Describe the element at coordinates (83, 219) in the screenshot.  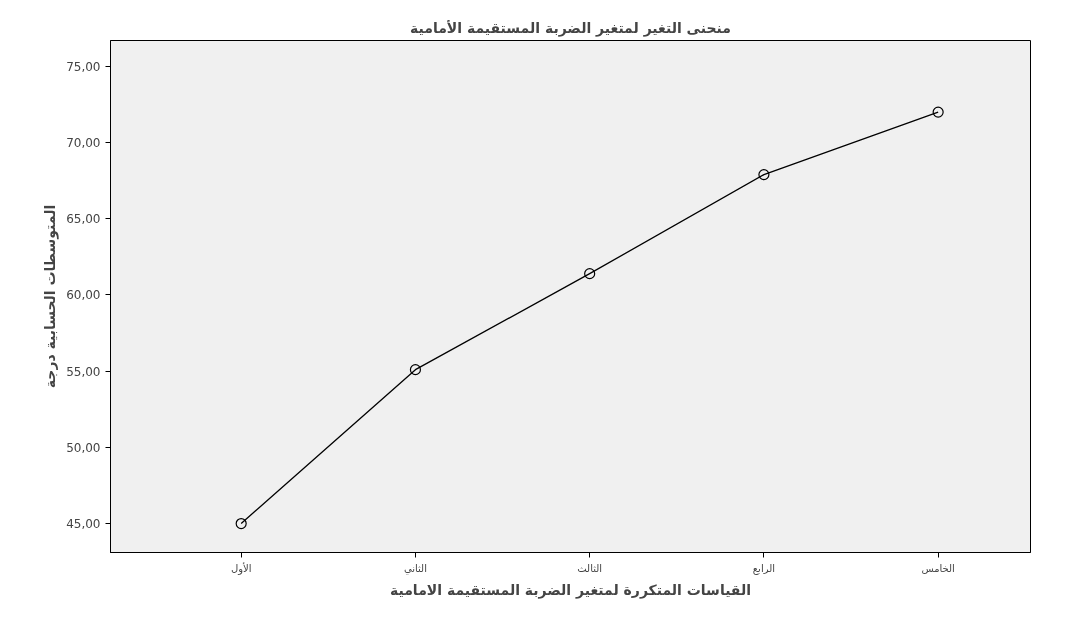
I see `y-tick-label: 65,00` at that location.